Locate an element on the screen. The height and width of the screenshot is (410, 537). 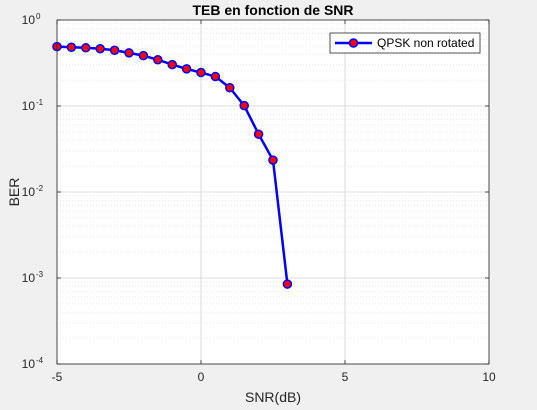
x-tick-label: -5 is located at coordinates (57, 377).